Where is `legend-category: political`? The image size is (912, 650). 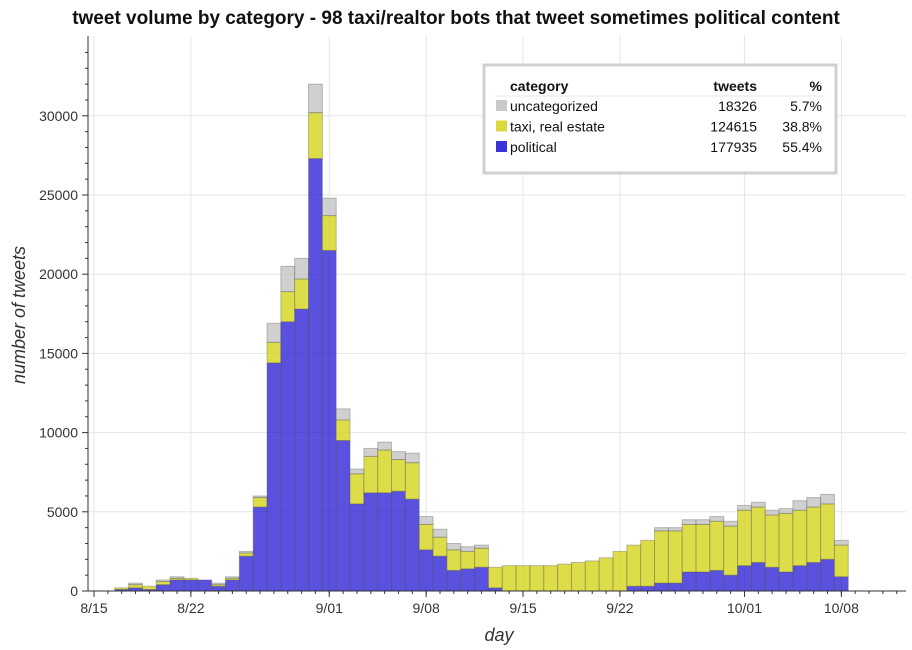 legend-category: political is located at coordinates (533, 147).